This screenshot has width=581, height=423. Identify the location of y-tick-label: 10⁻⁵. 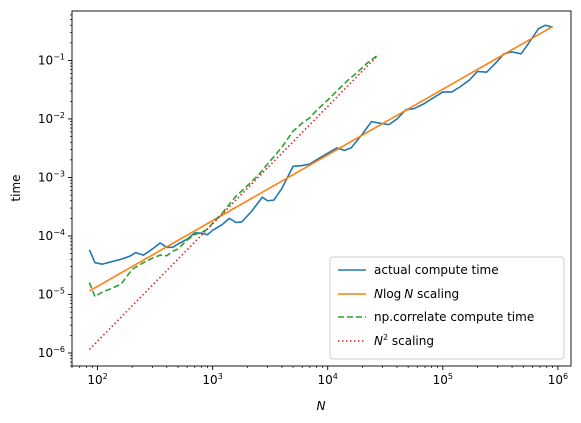
(51, 294).